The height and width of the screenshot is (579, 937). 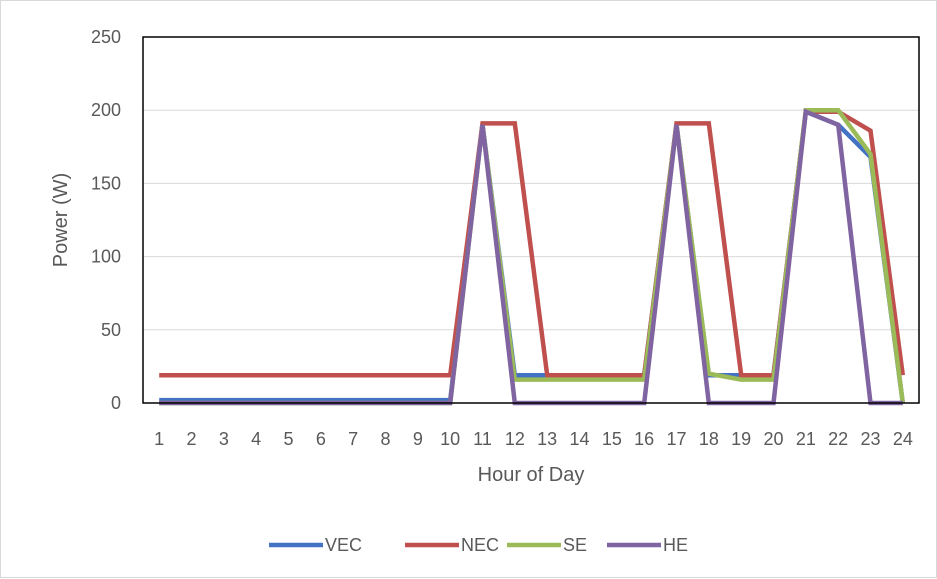 What do you see at coordinates (106, 257) in the screenshot?
I see `y-tick-label: 100` at bounding box center [106, 257].